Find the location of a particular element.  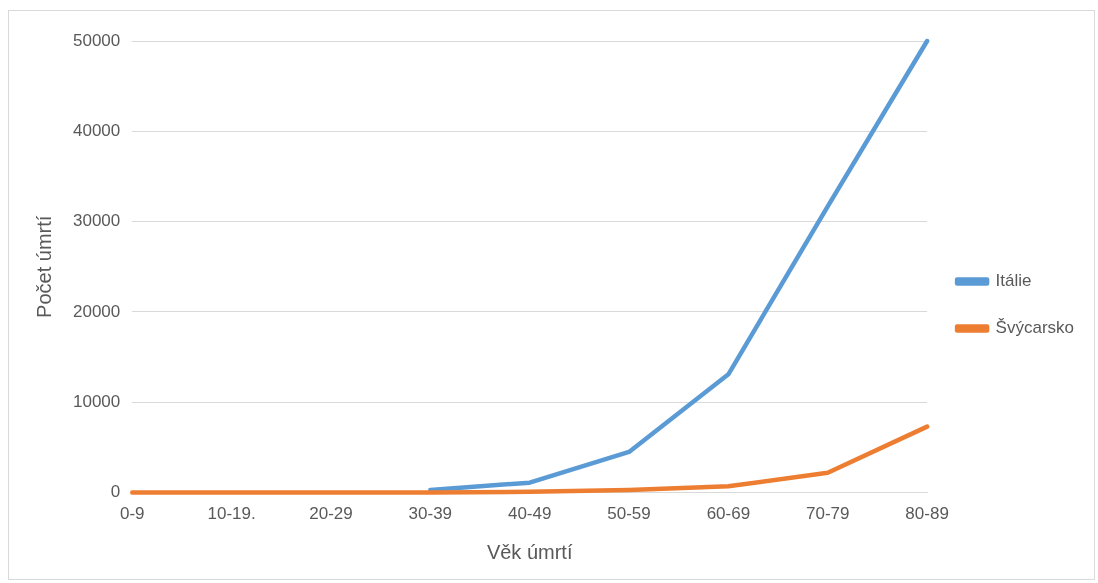

x-tick-label: 60-69 is located at coordinates (728, 514).